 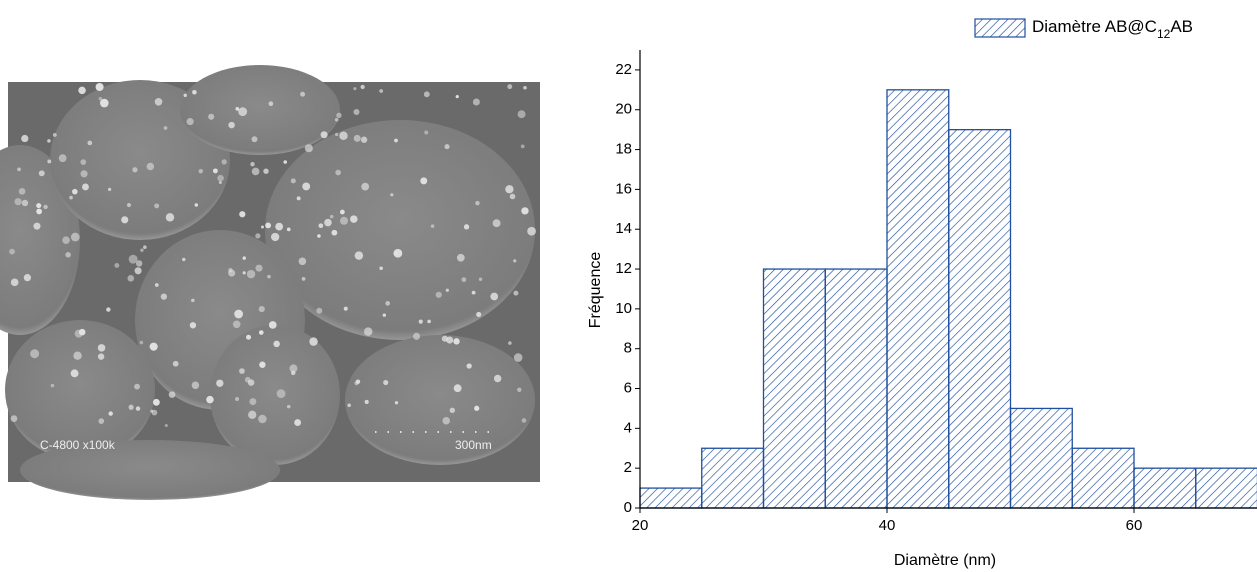 I want to click on x-tick-label: 40, so click(x=887, y=525).